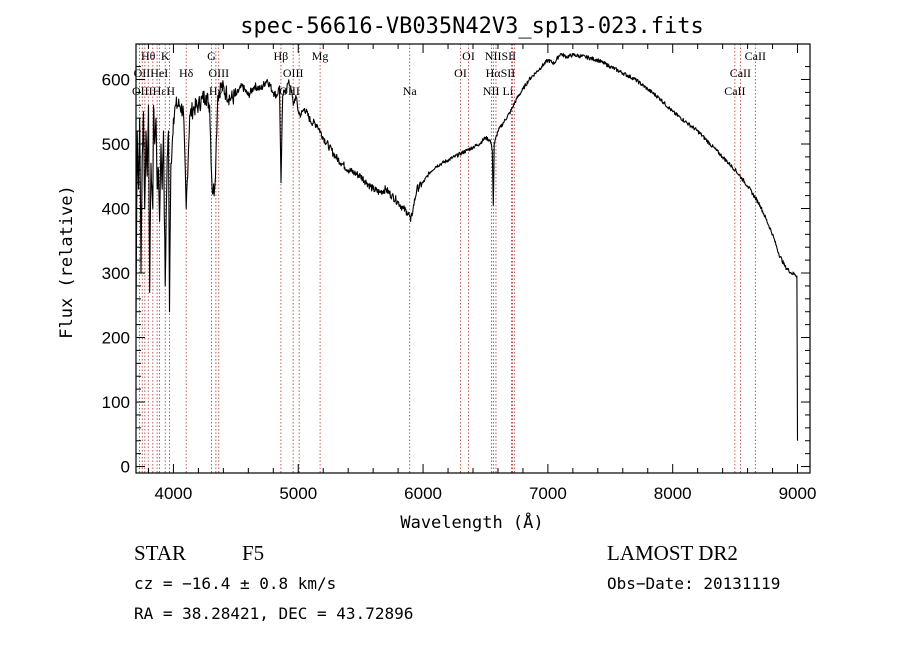 This screenshot has width=900, height=649. Describe the element at coordinates (151, 73) in the screenshot. I see `line-label-8: OIIHeI` at that location.